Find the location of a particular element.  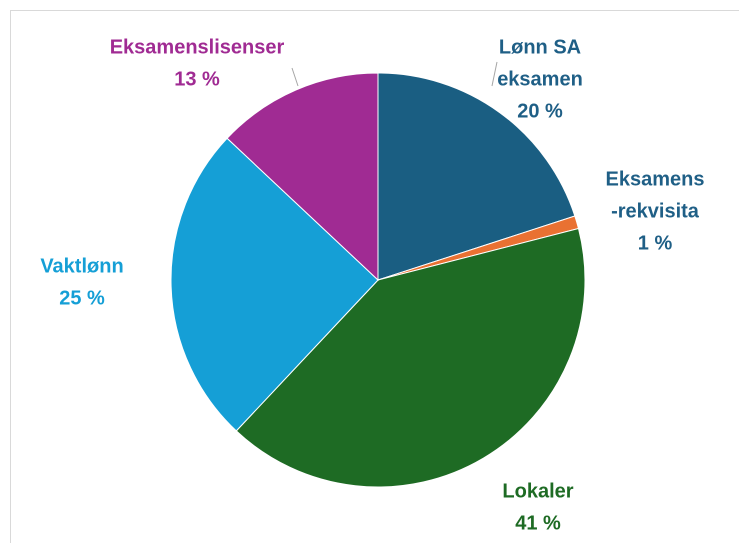

value-label: 25 % is located at coordinates (82, 298).